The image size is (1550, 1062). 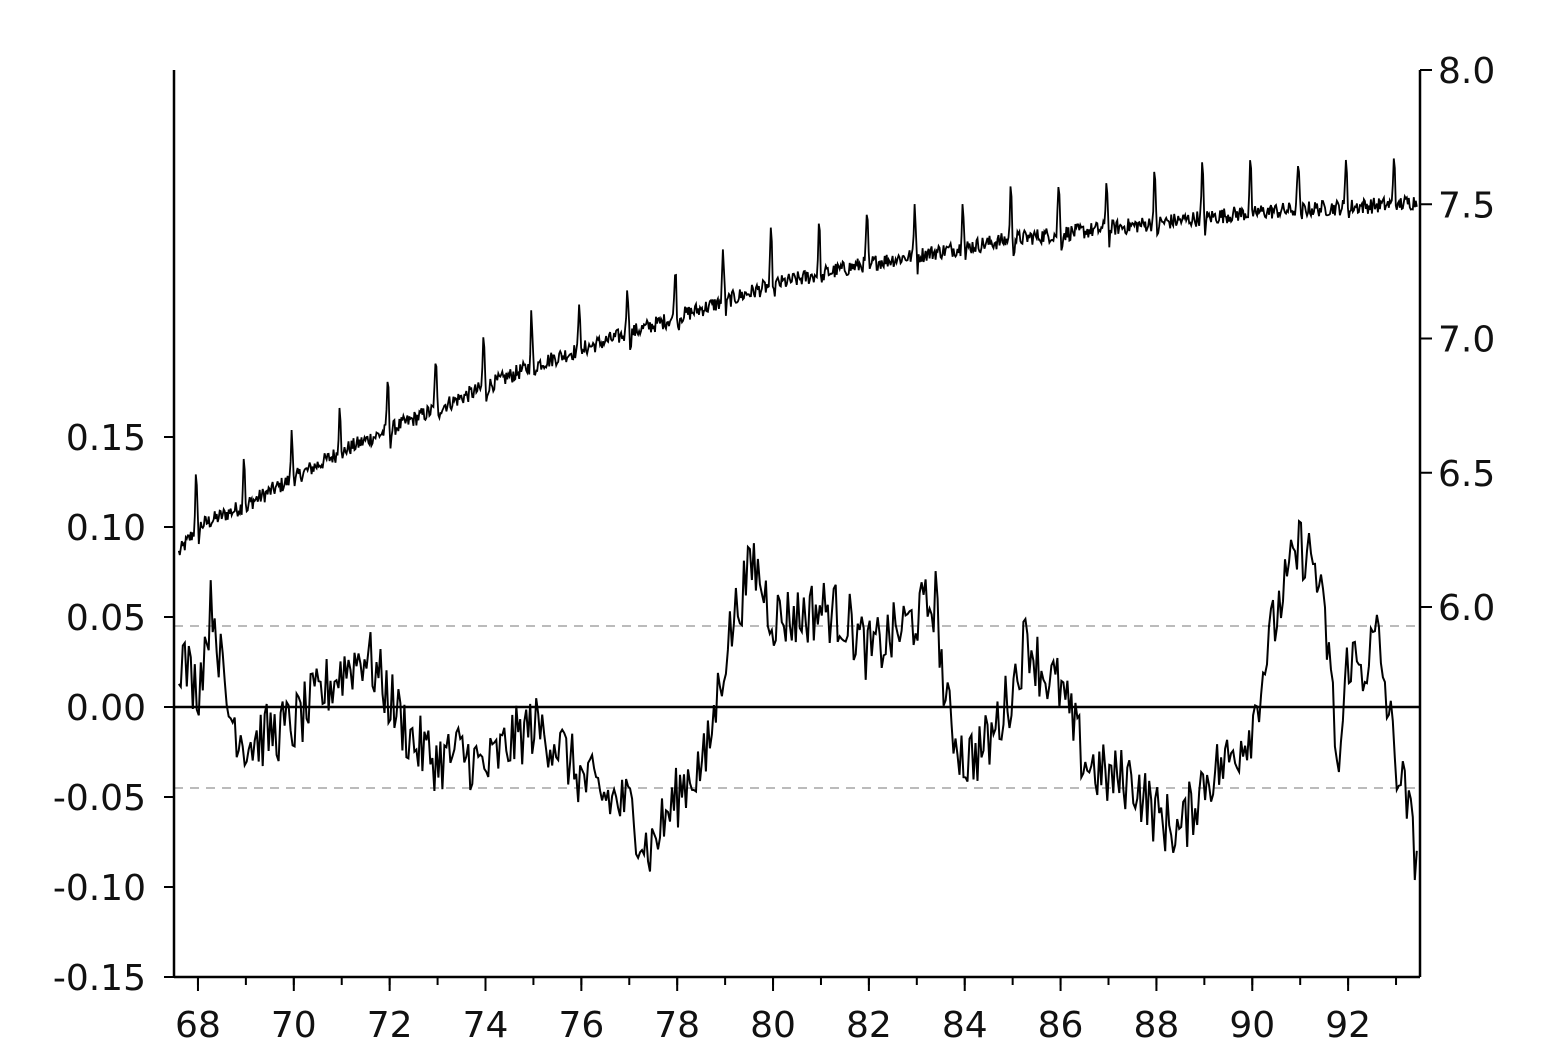 I want to click on x-axis-ticks: 68 70 72 74 76 78 80 82 84 86 88 90 92, so click(x=786, y=1011).